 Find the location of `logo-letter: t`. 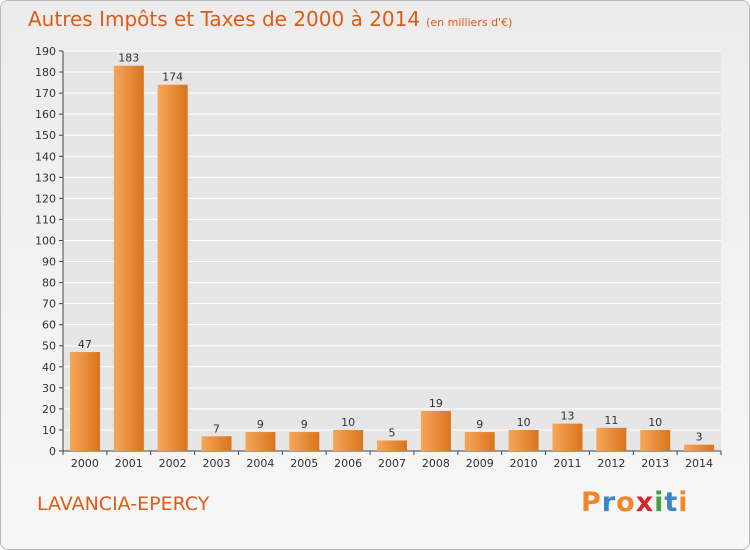

logo-letter: t is located at coordinates (671, 502).